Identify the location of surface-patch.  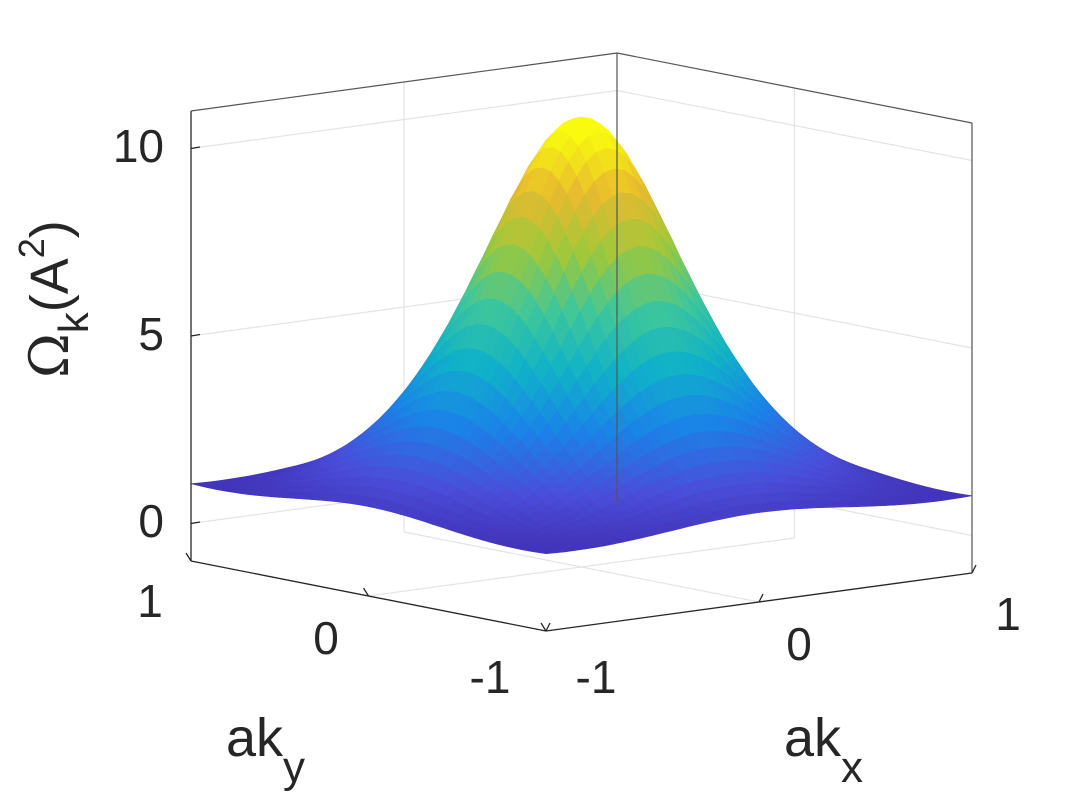
(546, 552).